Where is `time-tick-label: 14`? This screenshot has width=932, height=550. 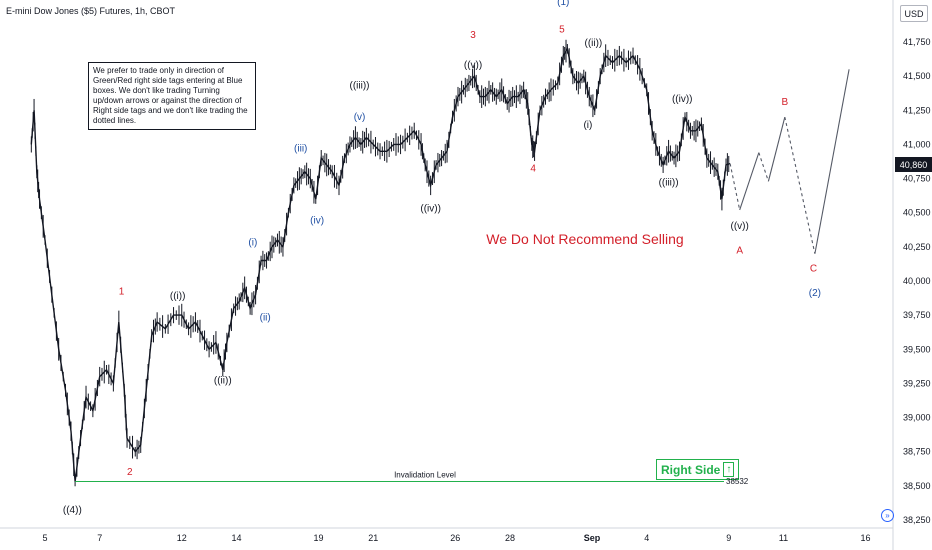
time-tick-label: 14 is located at coordinates (236, 538).